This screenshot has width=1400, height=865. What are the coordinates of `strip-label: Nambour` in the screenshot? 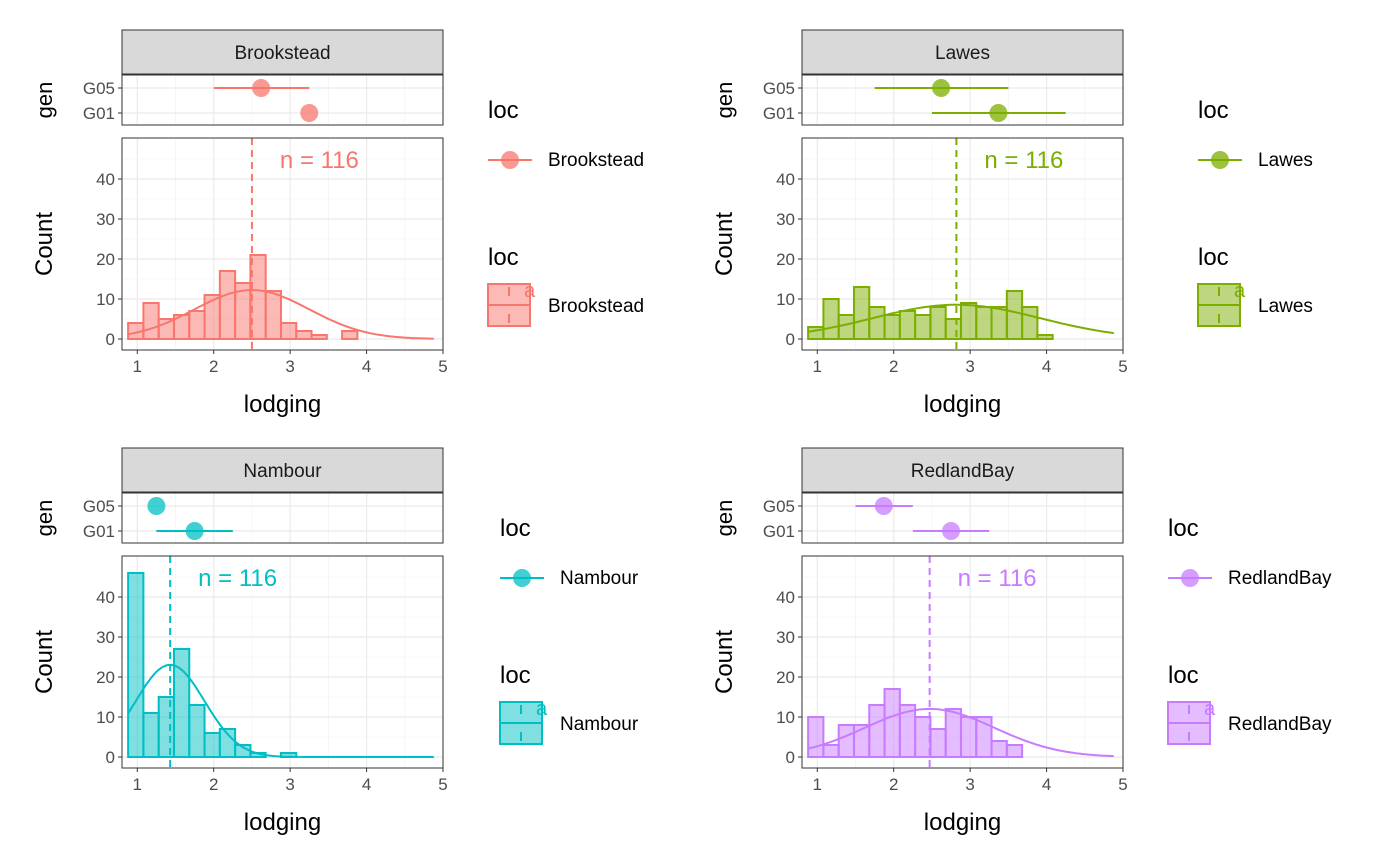 It's located at (282, 471).